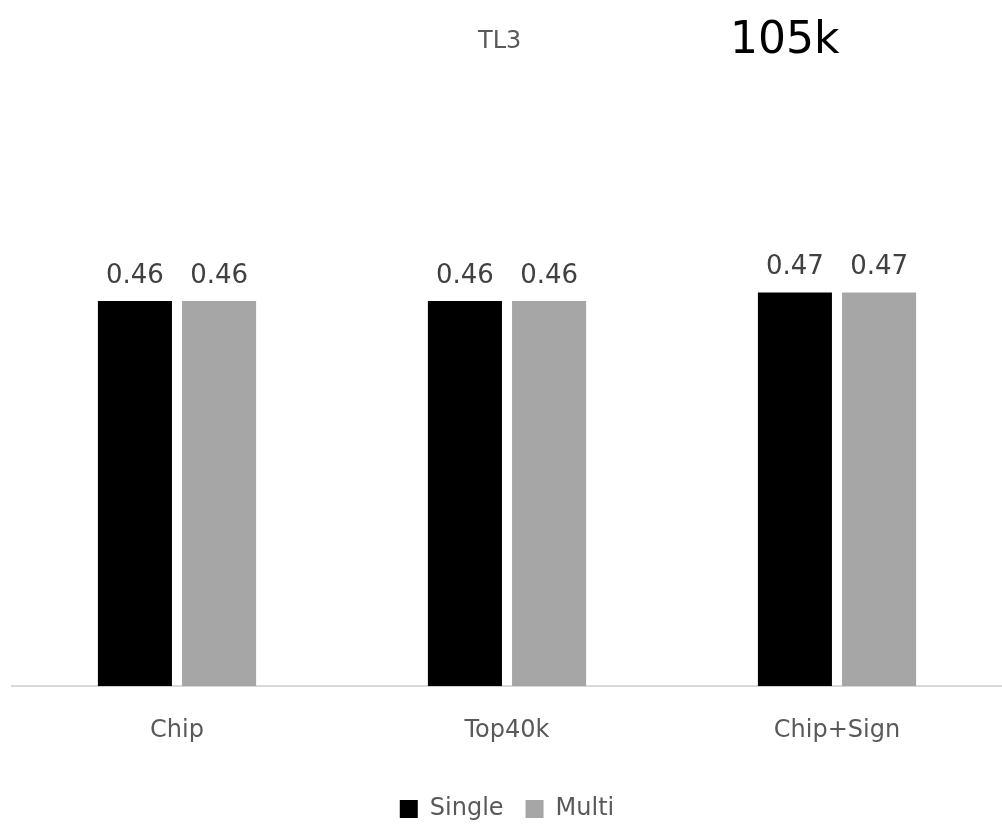 The height and width of the screenshot is (831, 1002). What do you see at coordinates (177, 728) in the screenshot?
I see `x-tick-label: Chip` at bounding box center [177, 728].